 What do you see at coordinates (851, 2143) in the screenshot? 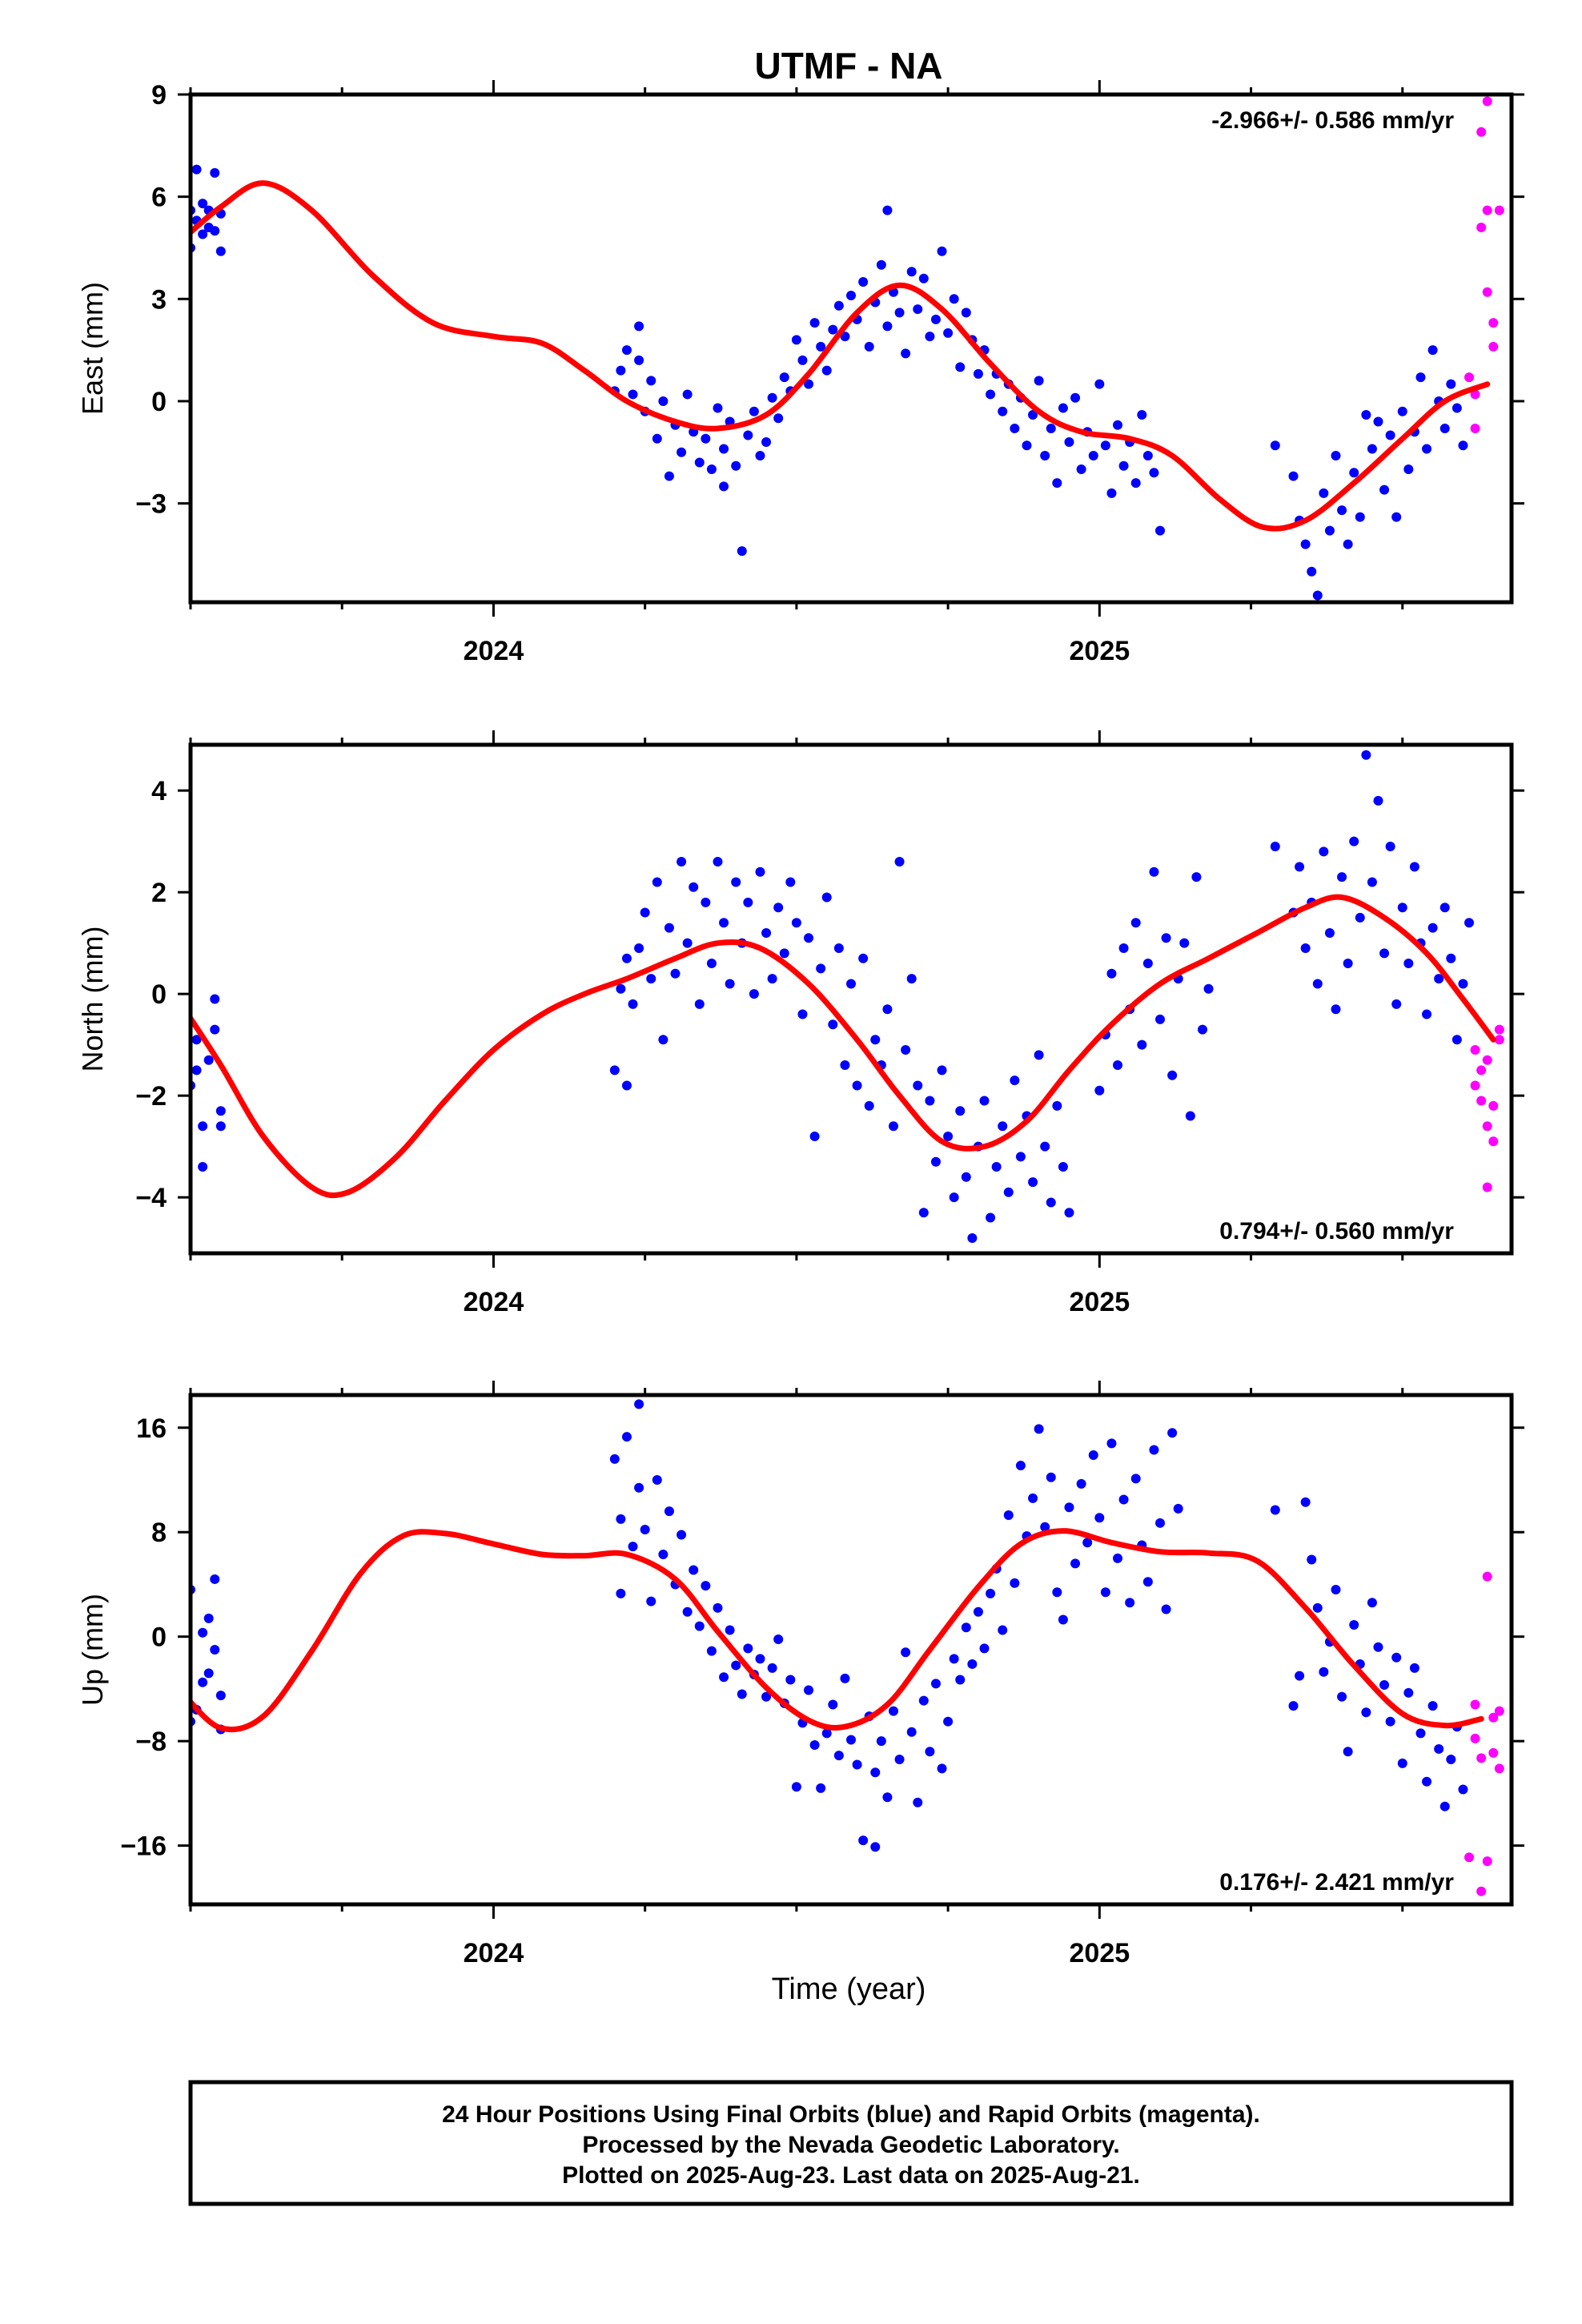
I see `footer-box` at bounding box center [851, 2143].